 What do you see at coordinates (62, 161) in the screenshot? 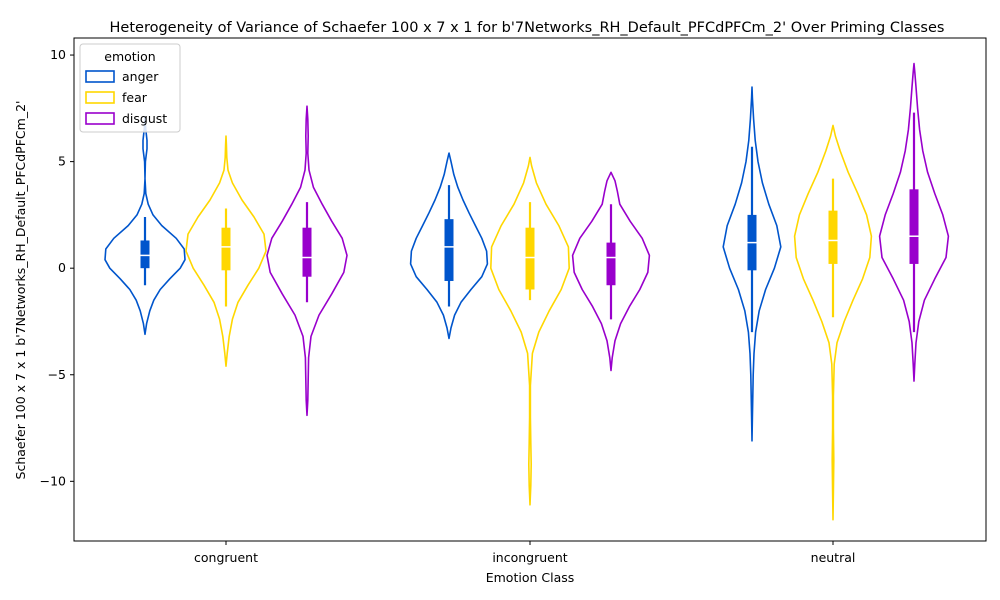
I see `y-tick-label: 5` at bounding box center [62, 161].